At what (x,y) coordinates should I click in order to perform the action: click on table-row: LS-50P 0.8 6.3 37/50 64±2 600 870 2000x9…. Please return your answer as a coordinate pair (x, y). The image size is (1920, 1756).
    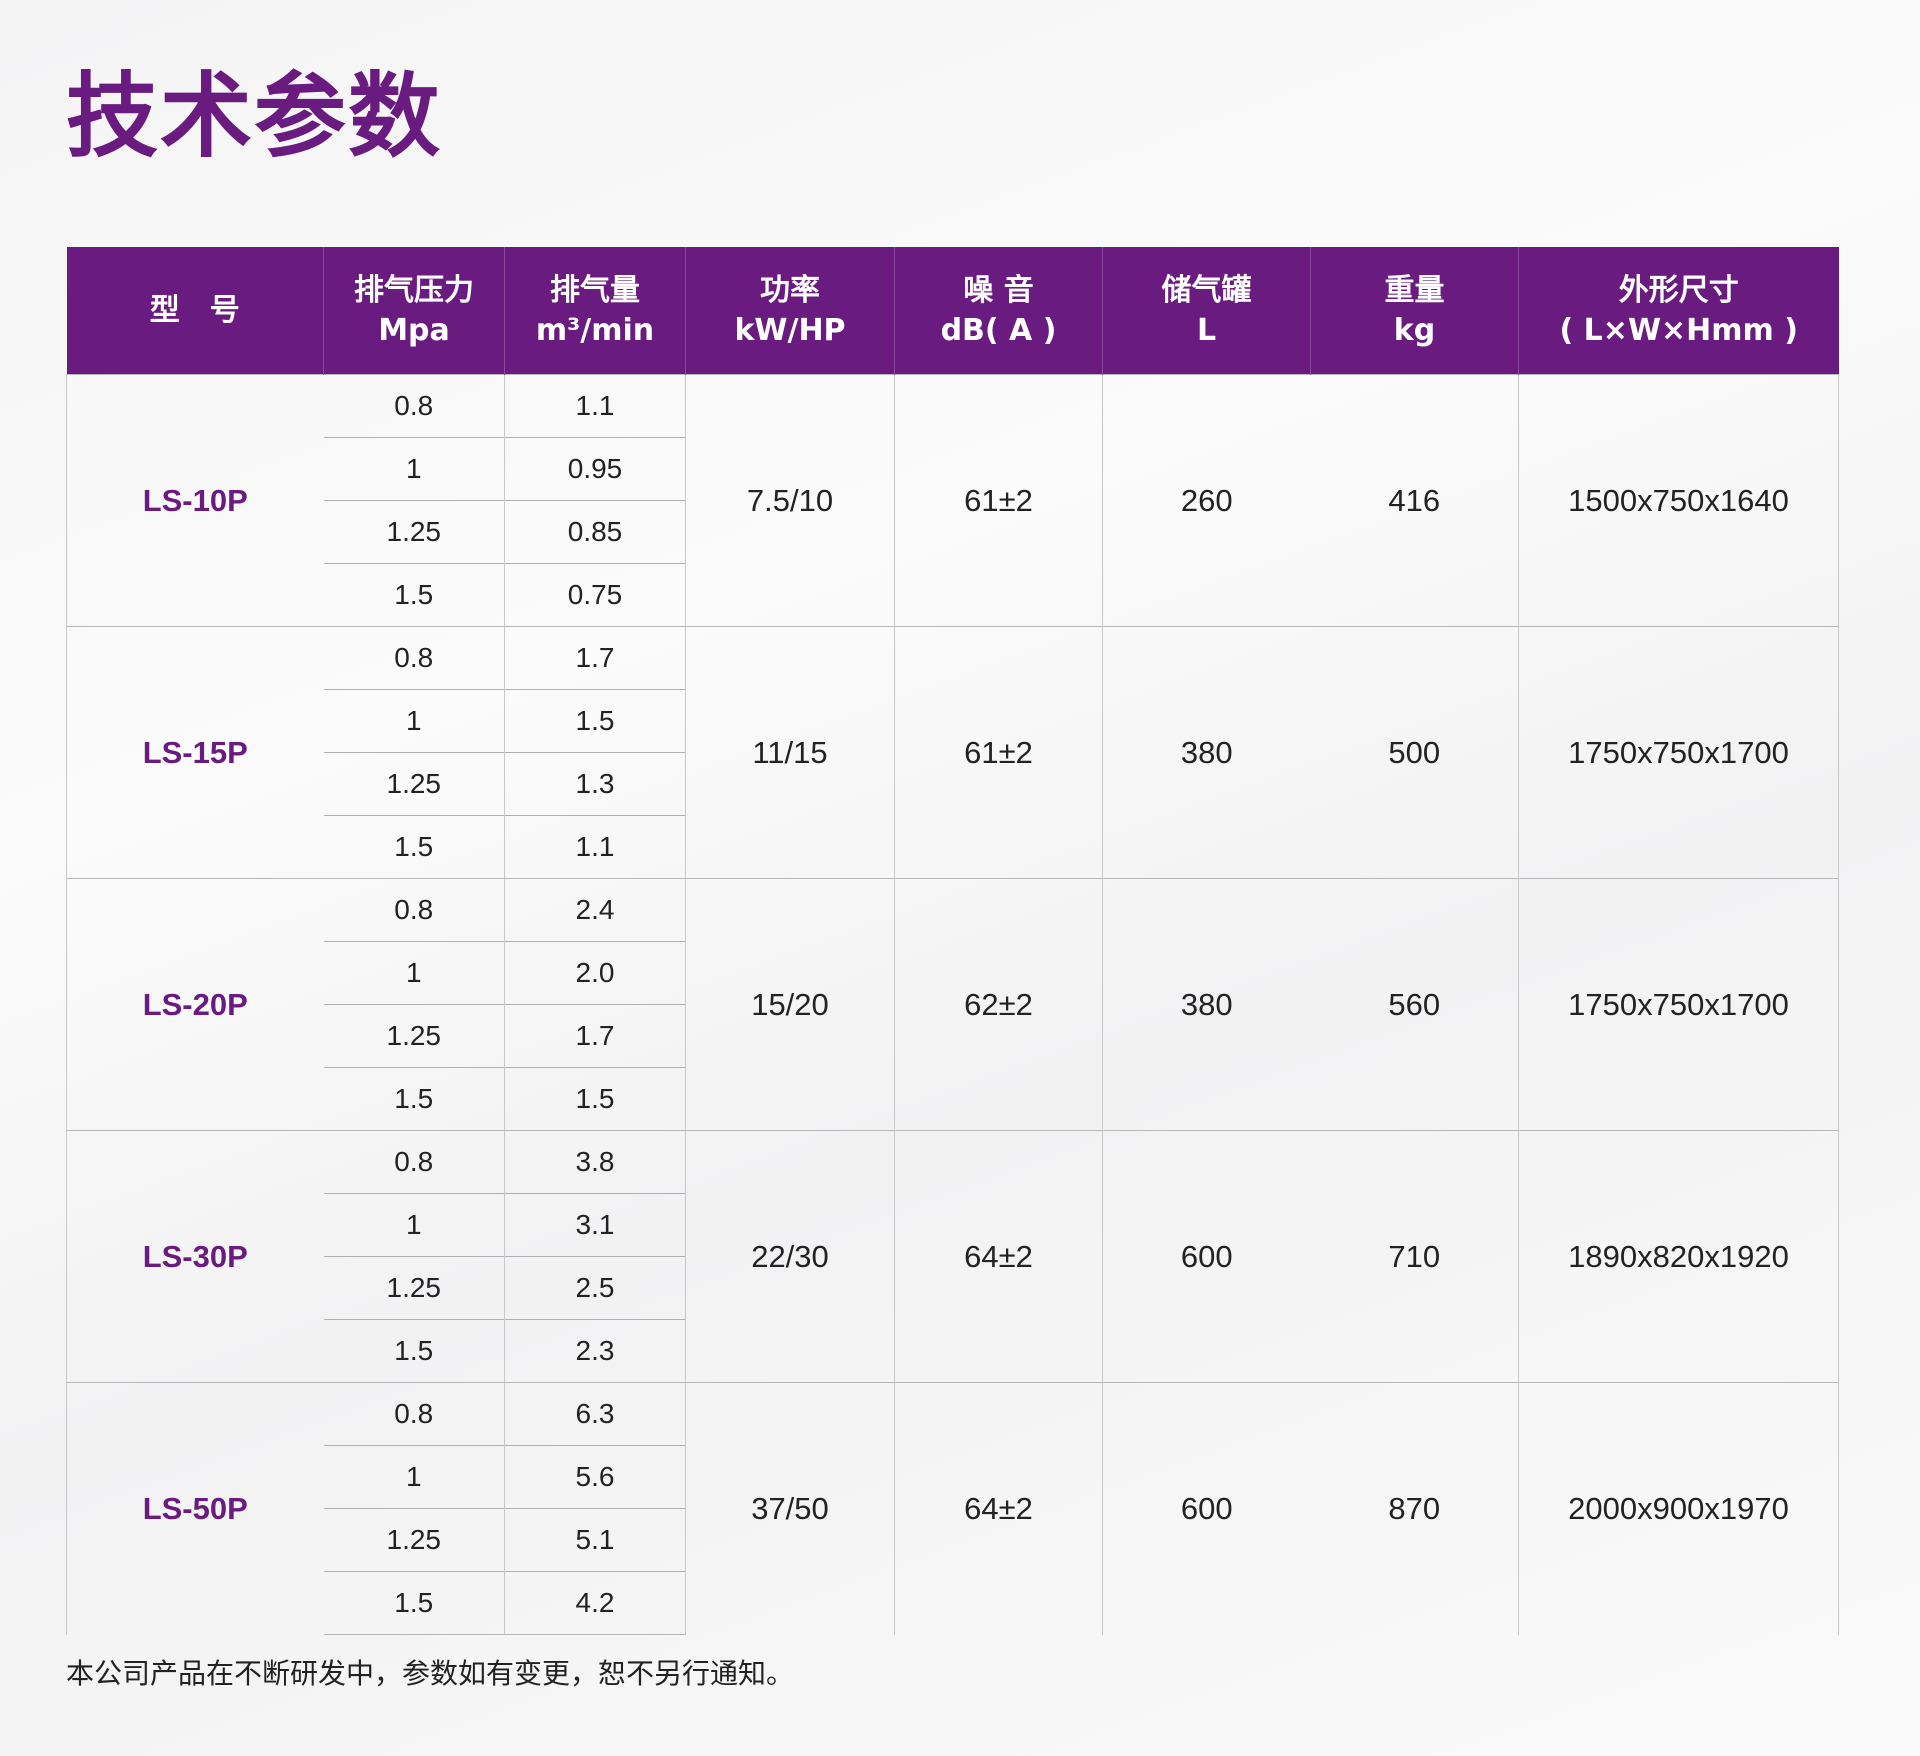
    Looking at the image, I should click on (952, 1508).